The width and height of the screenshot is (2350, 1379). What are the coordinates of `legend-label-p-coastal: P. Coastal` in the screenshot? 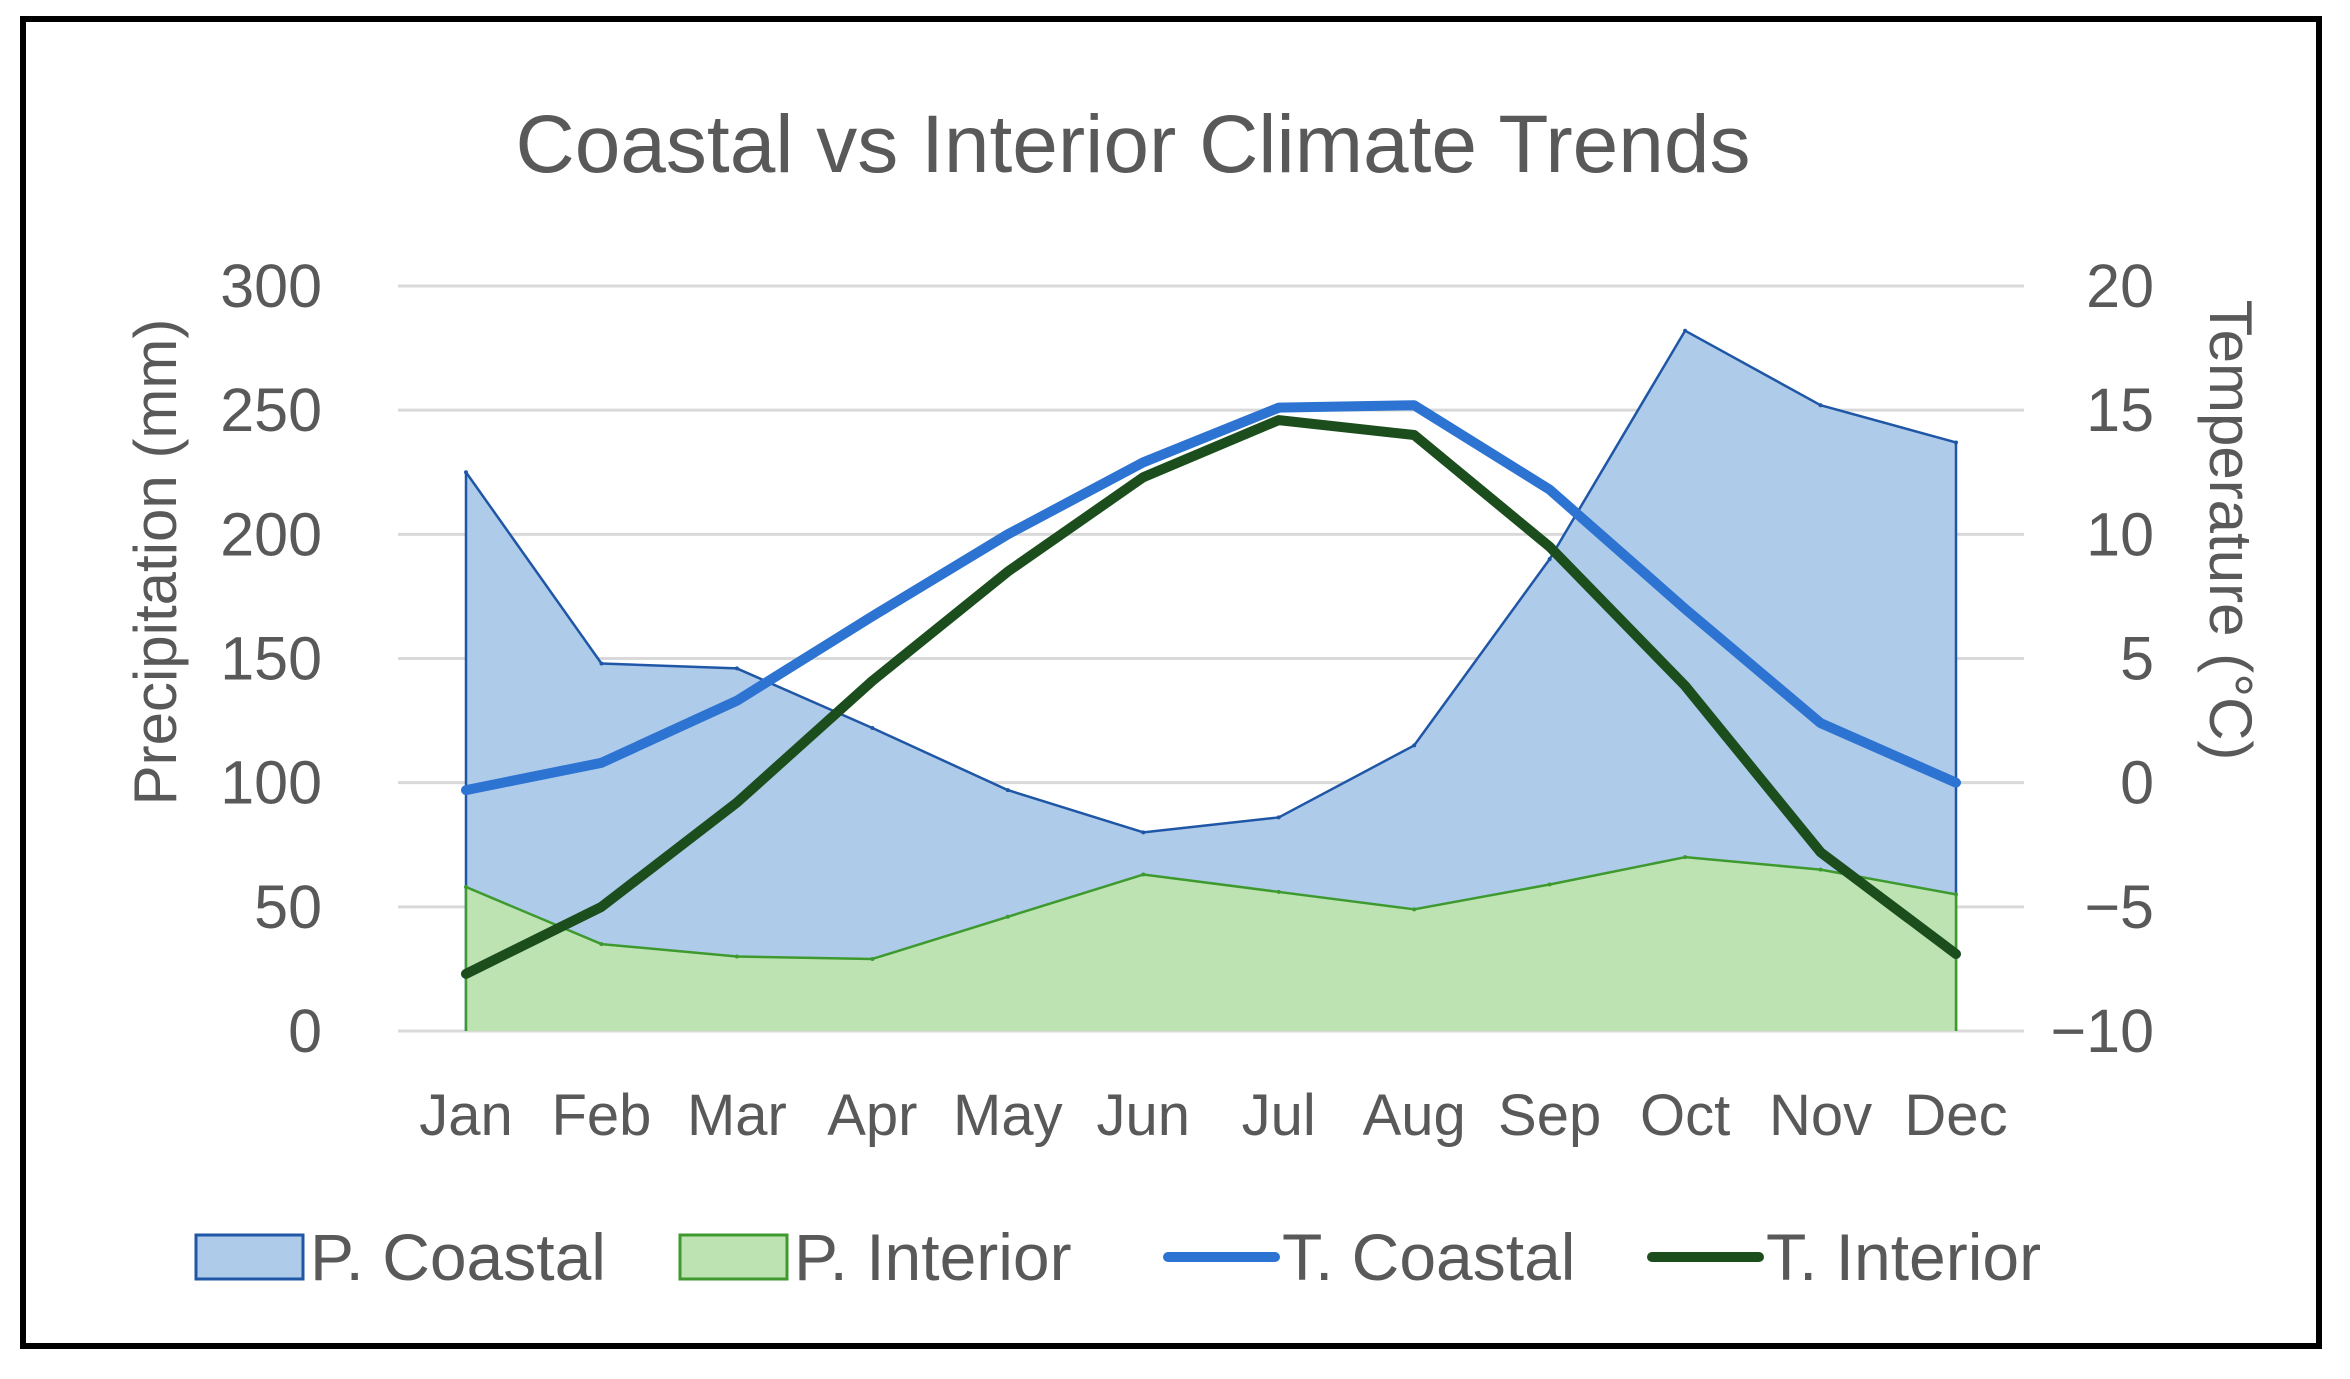 It's located at (458, 1257).